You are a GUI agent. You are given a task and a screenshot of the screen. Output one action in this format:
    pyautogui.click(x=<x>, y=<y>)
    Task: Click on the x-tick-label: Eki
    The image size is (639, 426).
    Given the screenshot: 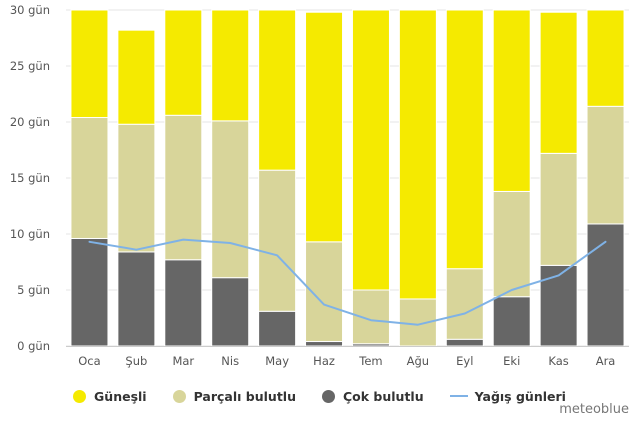 What is the action you would take?
    pyautogui.click(x=511, y=361)
    